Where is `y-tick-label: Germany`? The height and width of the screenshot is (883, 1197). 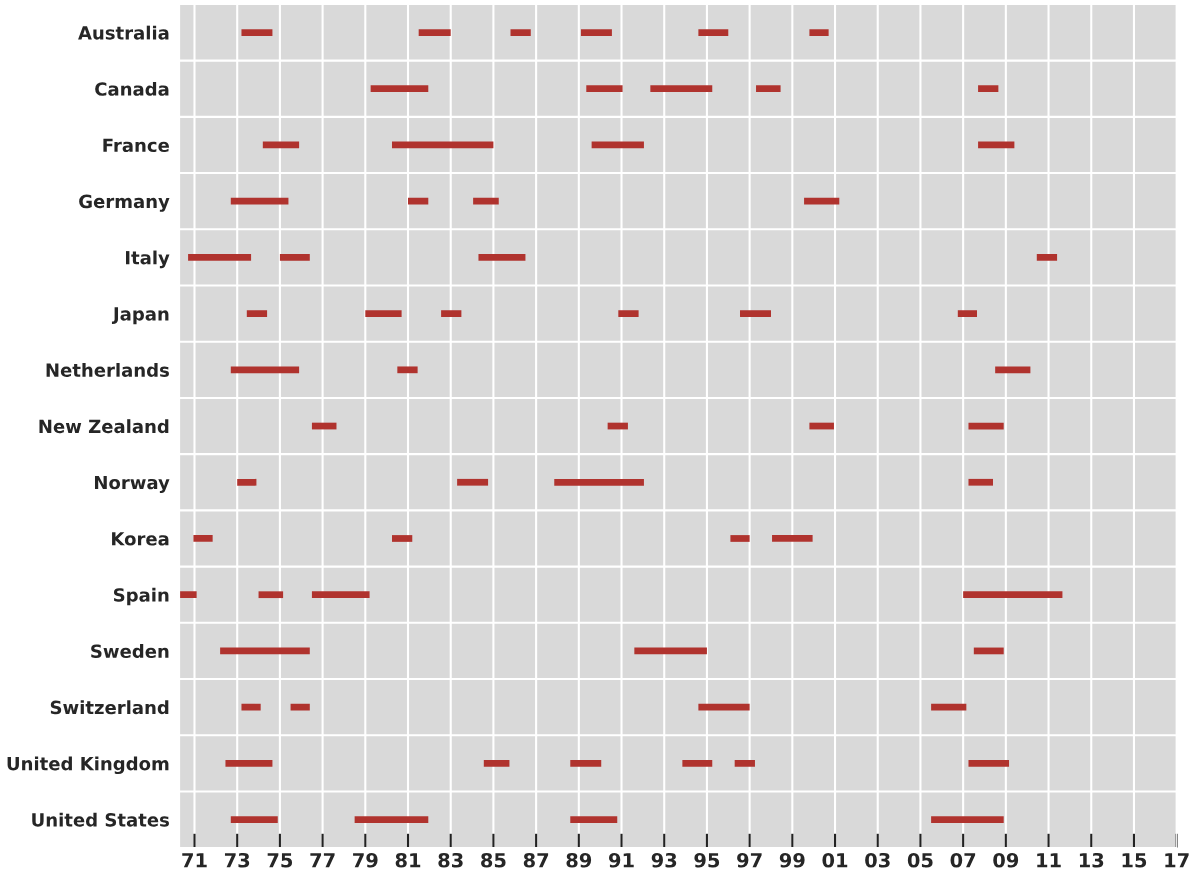
y-tick-label: Germany is located at coordinates (124, 203).